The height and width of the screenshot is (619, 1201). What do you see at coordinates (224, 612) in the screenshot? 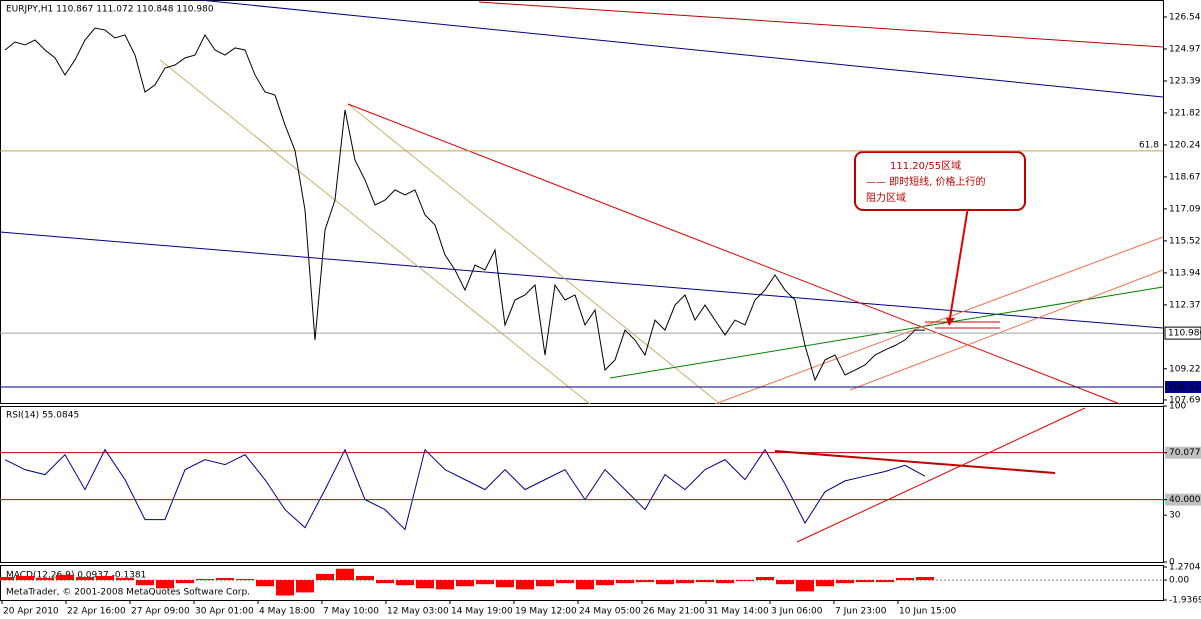
I see `x-tick-label: 30 Apr 01:00` at bounding box center [224, 612].